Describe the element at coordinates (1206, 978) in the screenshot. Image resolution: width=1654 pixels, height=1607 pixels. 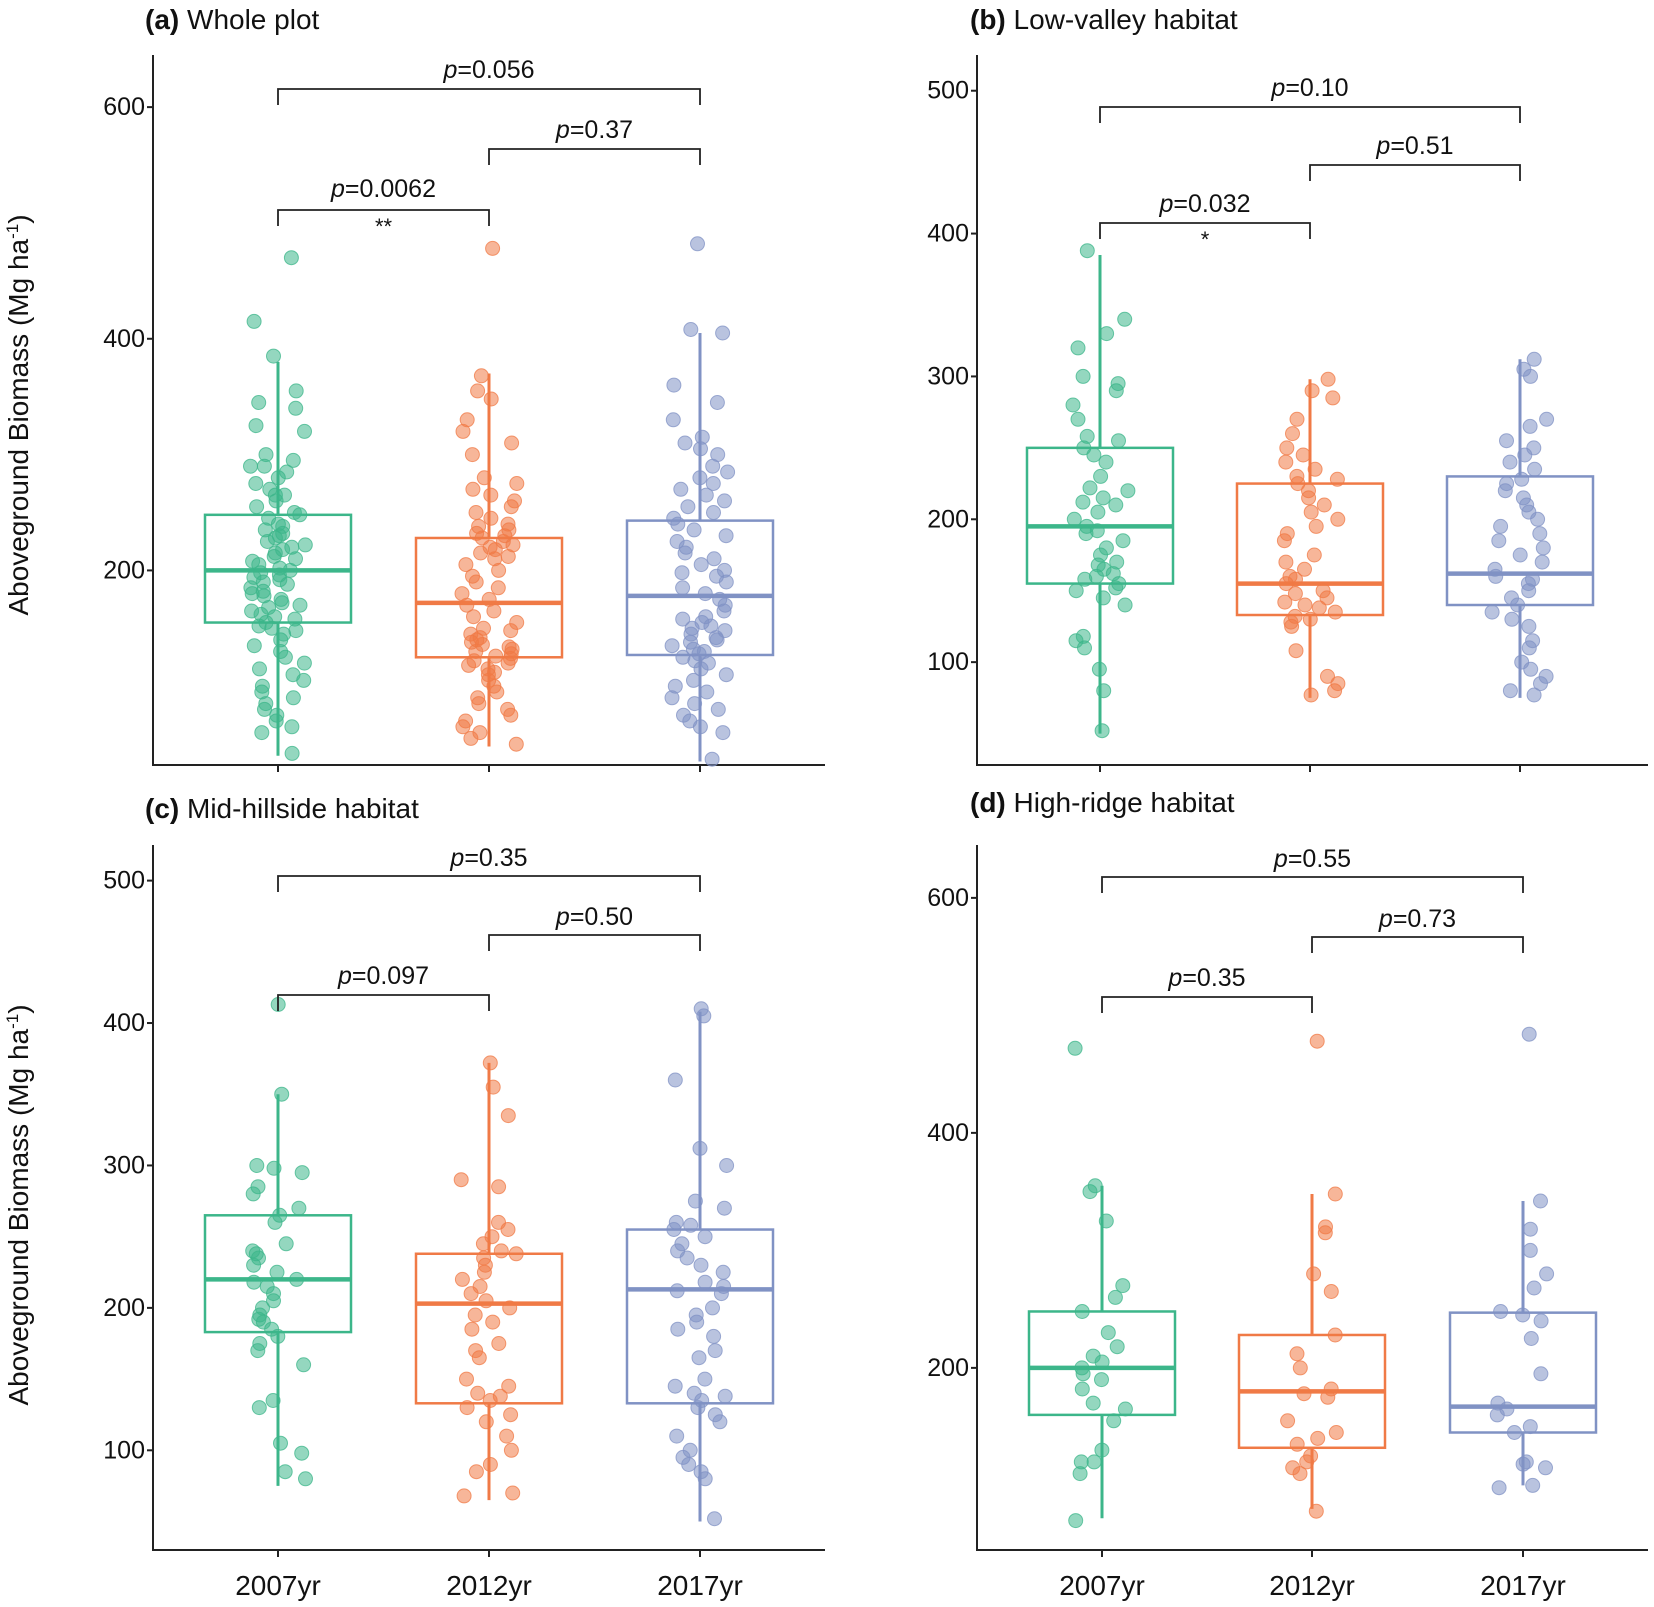
I see `p-value-label: p=0.35` at that location.